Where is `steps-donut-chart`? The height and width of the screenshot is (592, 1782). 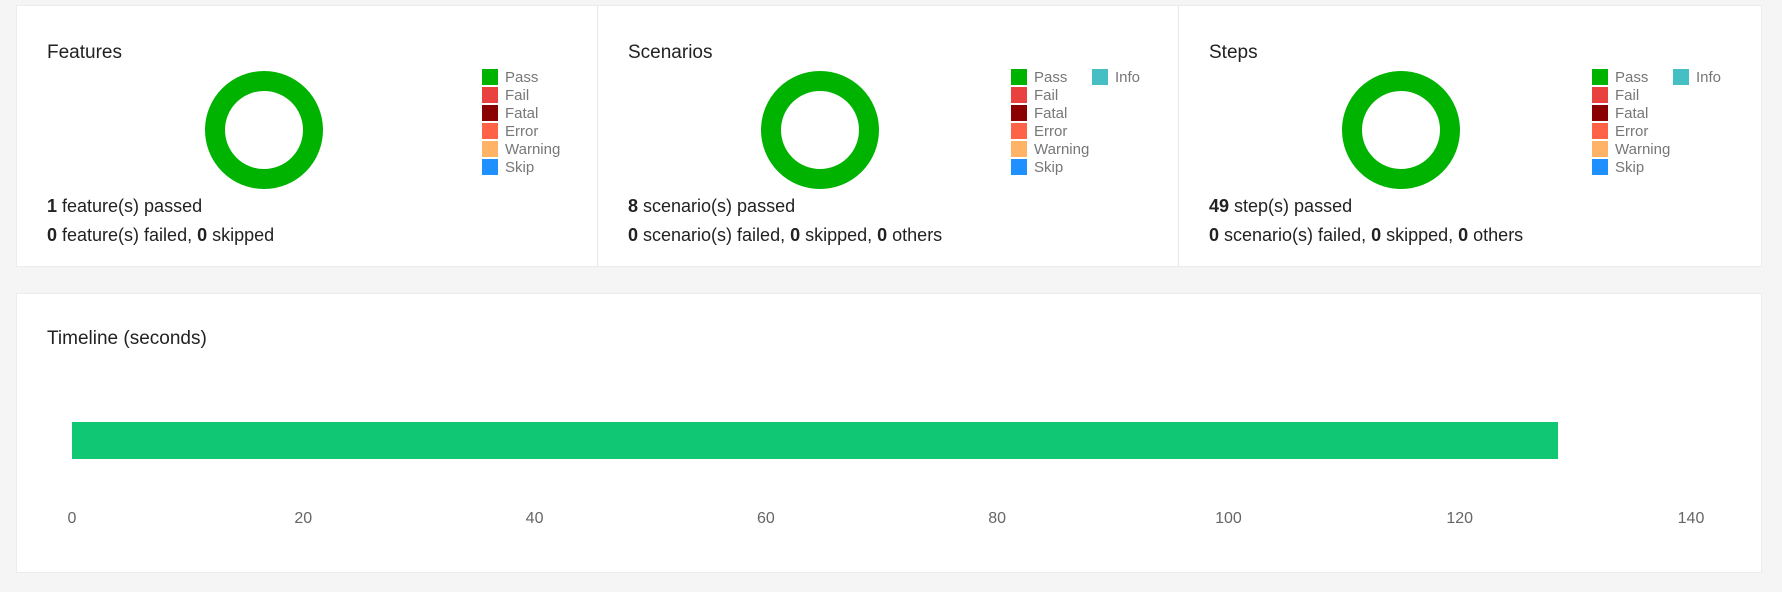 steps-donut-chart is located at coordinates (1401, 130).